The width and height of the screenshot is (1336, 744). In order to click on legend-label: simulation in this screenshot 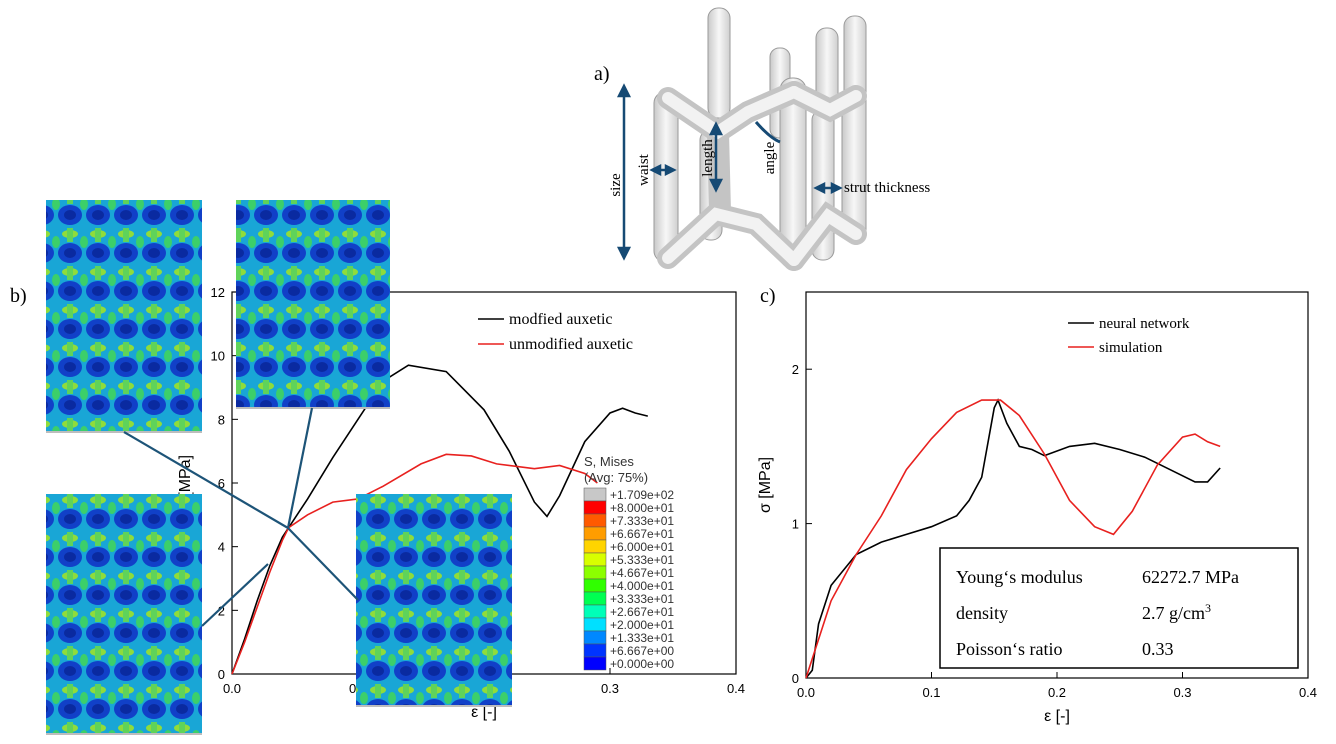, I will do `click(1131, 348)`.